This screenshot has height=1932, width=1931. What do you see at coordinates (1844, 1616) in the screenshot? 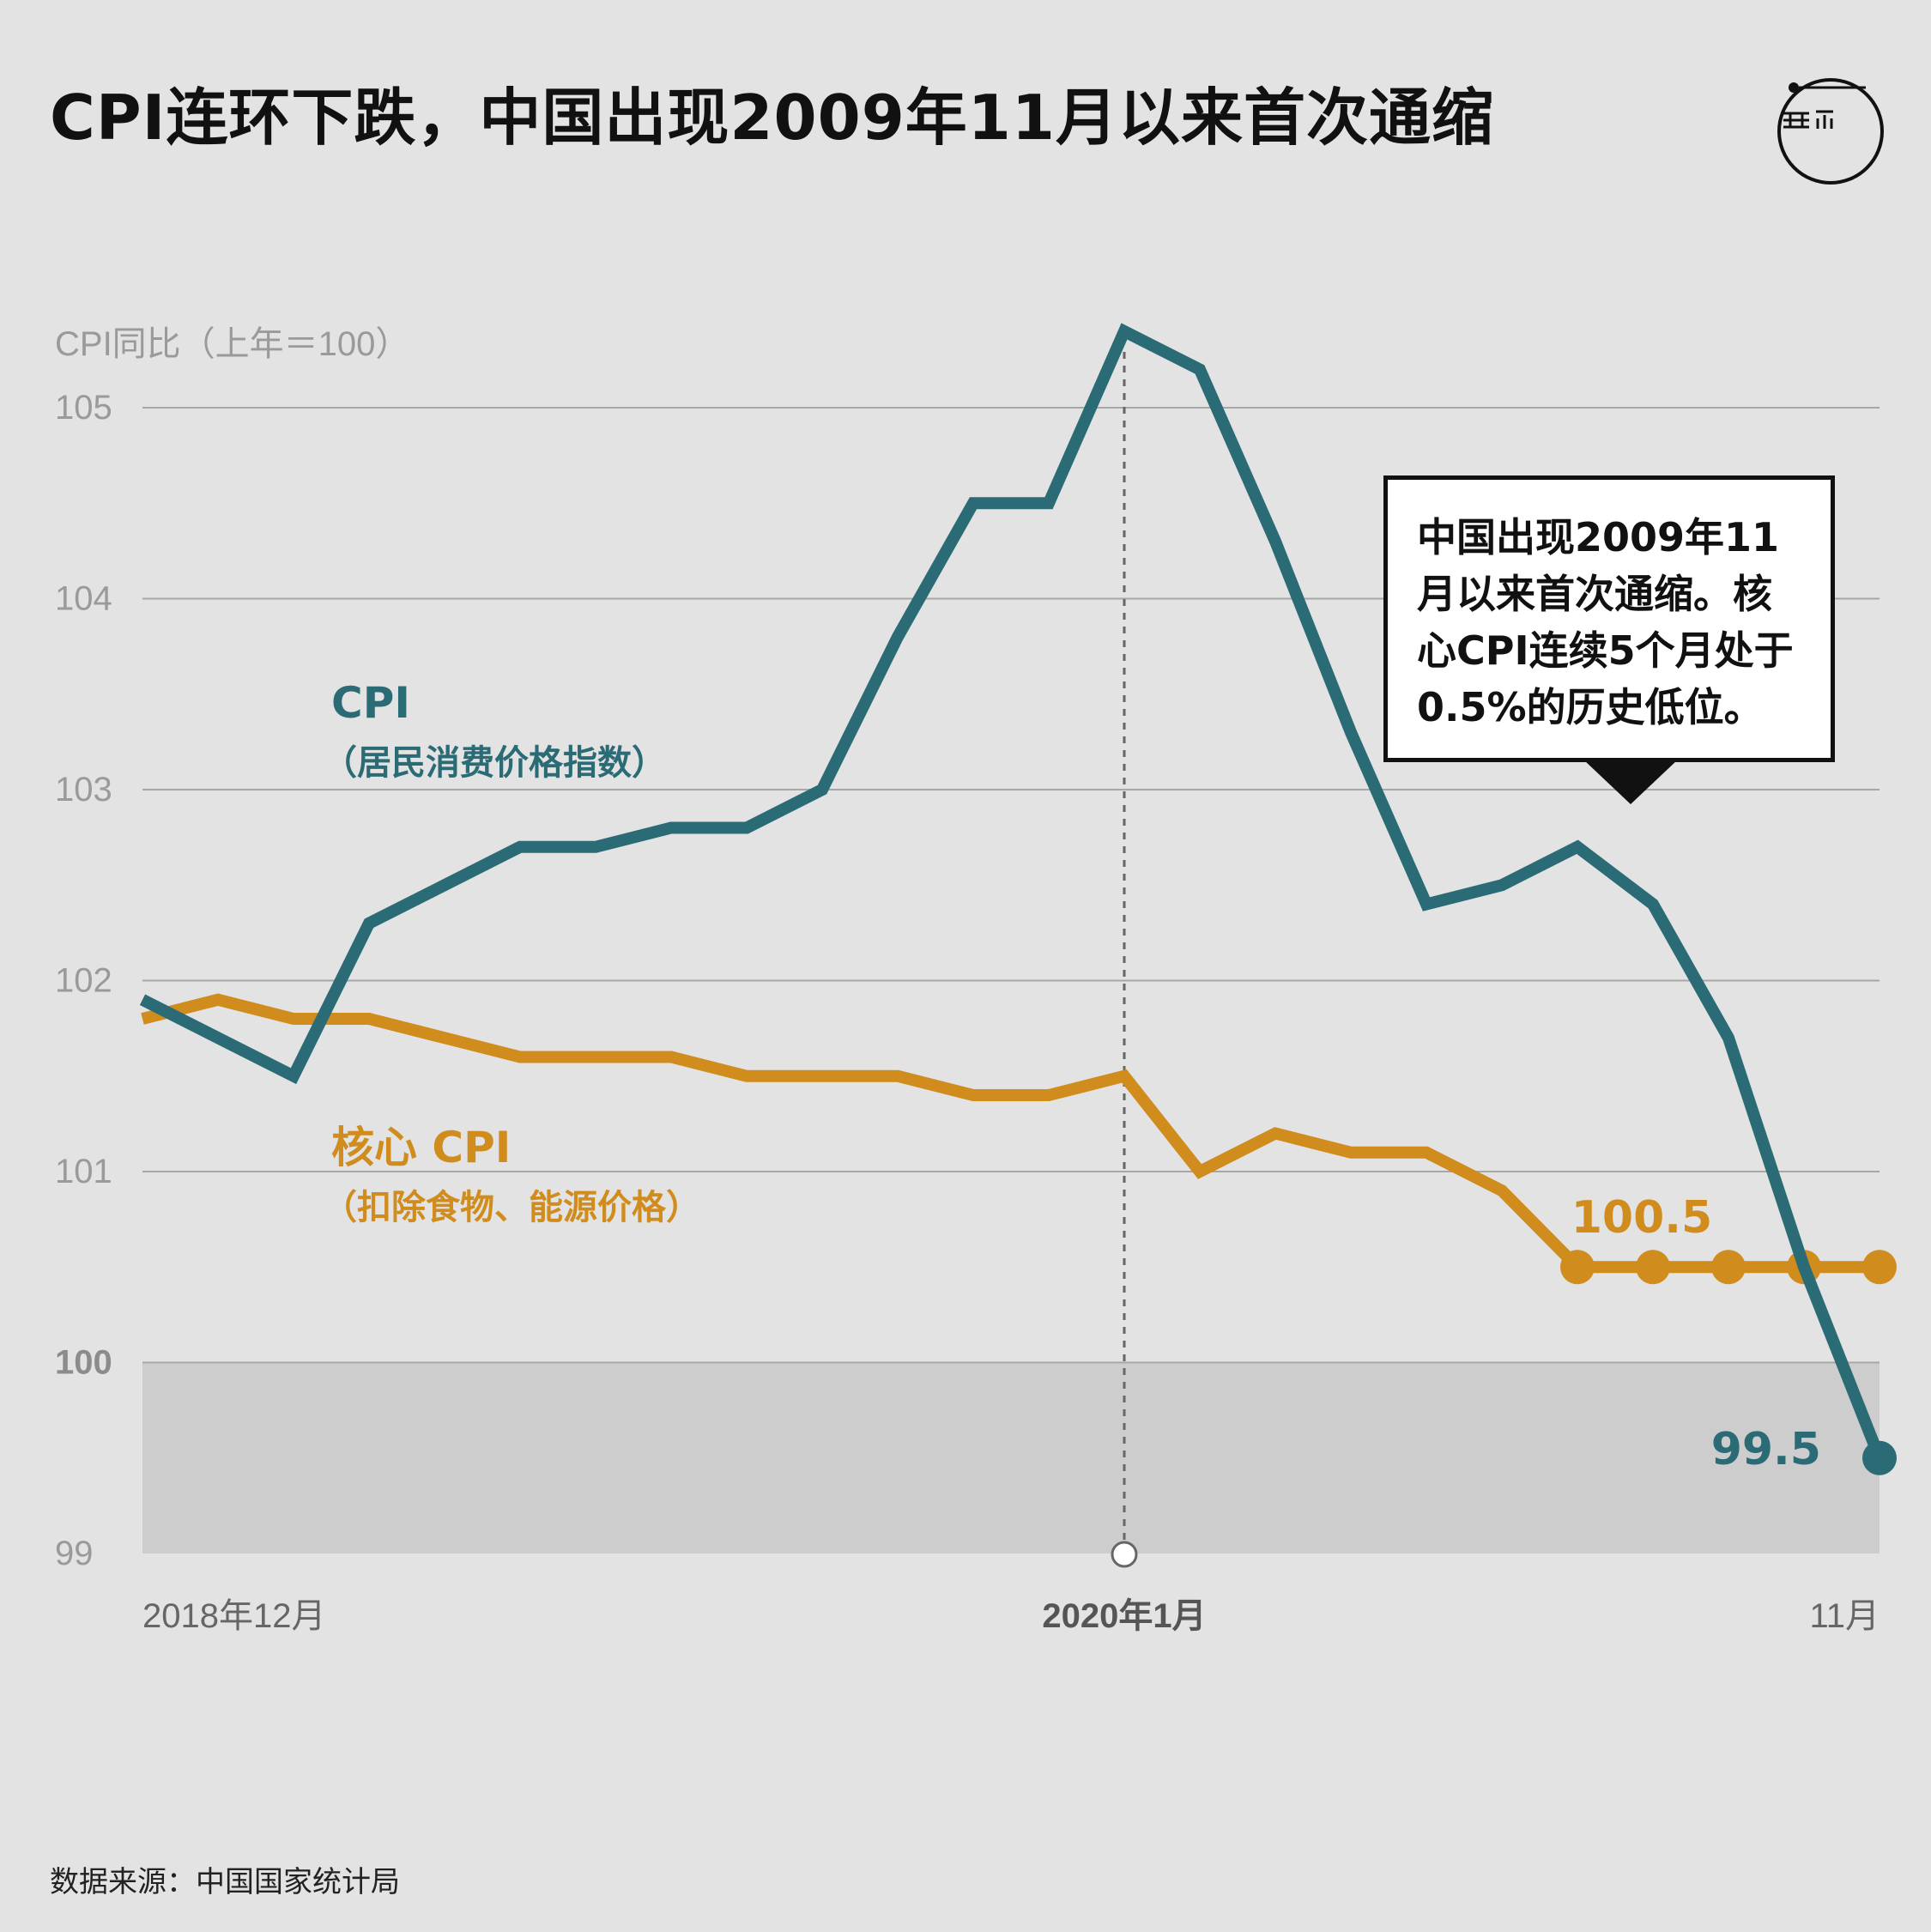
I see `x-tick-label: 11月` at bounding box center [1844, 1616].